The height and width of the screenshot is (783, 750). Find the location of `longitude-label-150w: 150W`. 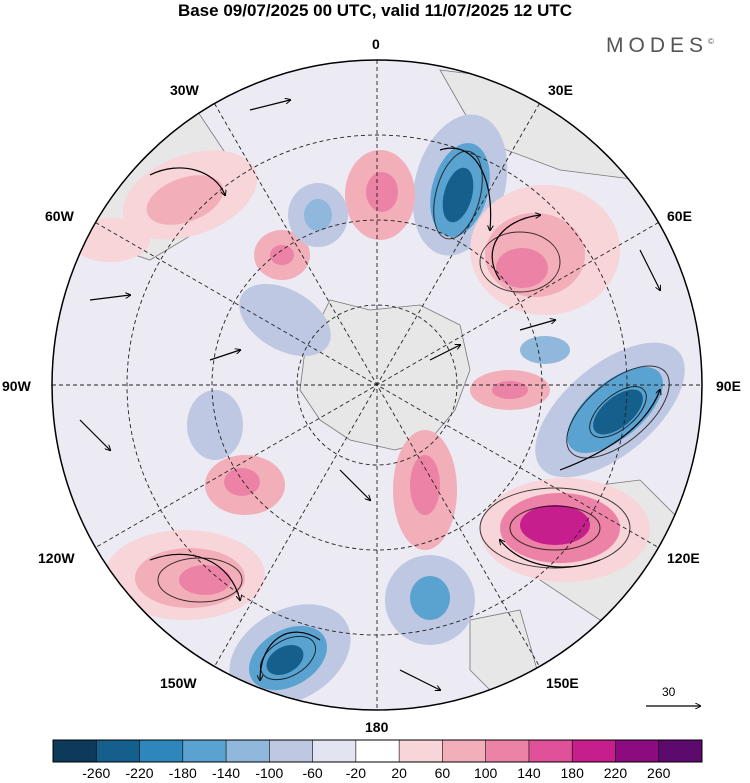

longitude-label-150w: 150W is located at coordinates (178, 683).